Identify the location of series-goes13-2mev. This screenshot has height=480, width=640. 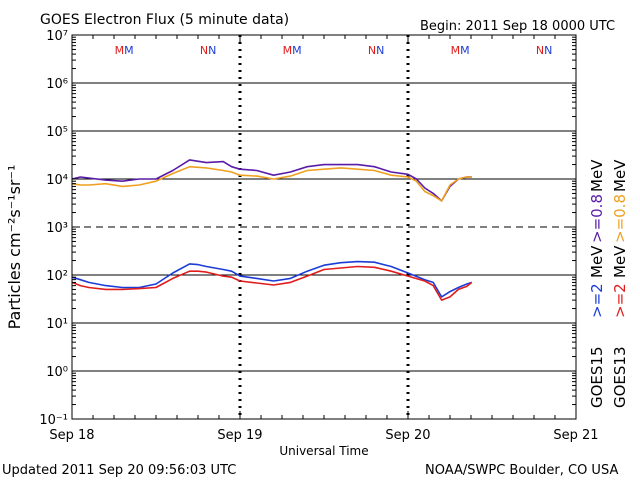
(272, 283).